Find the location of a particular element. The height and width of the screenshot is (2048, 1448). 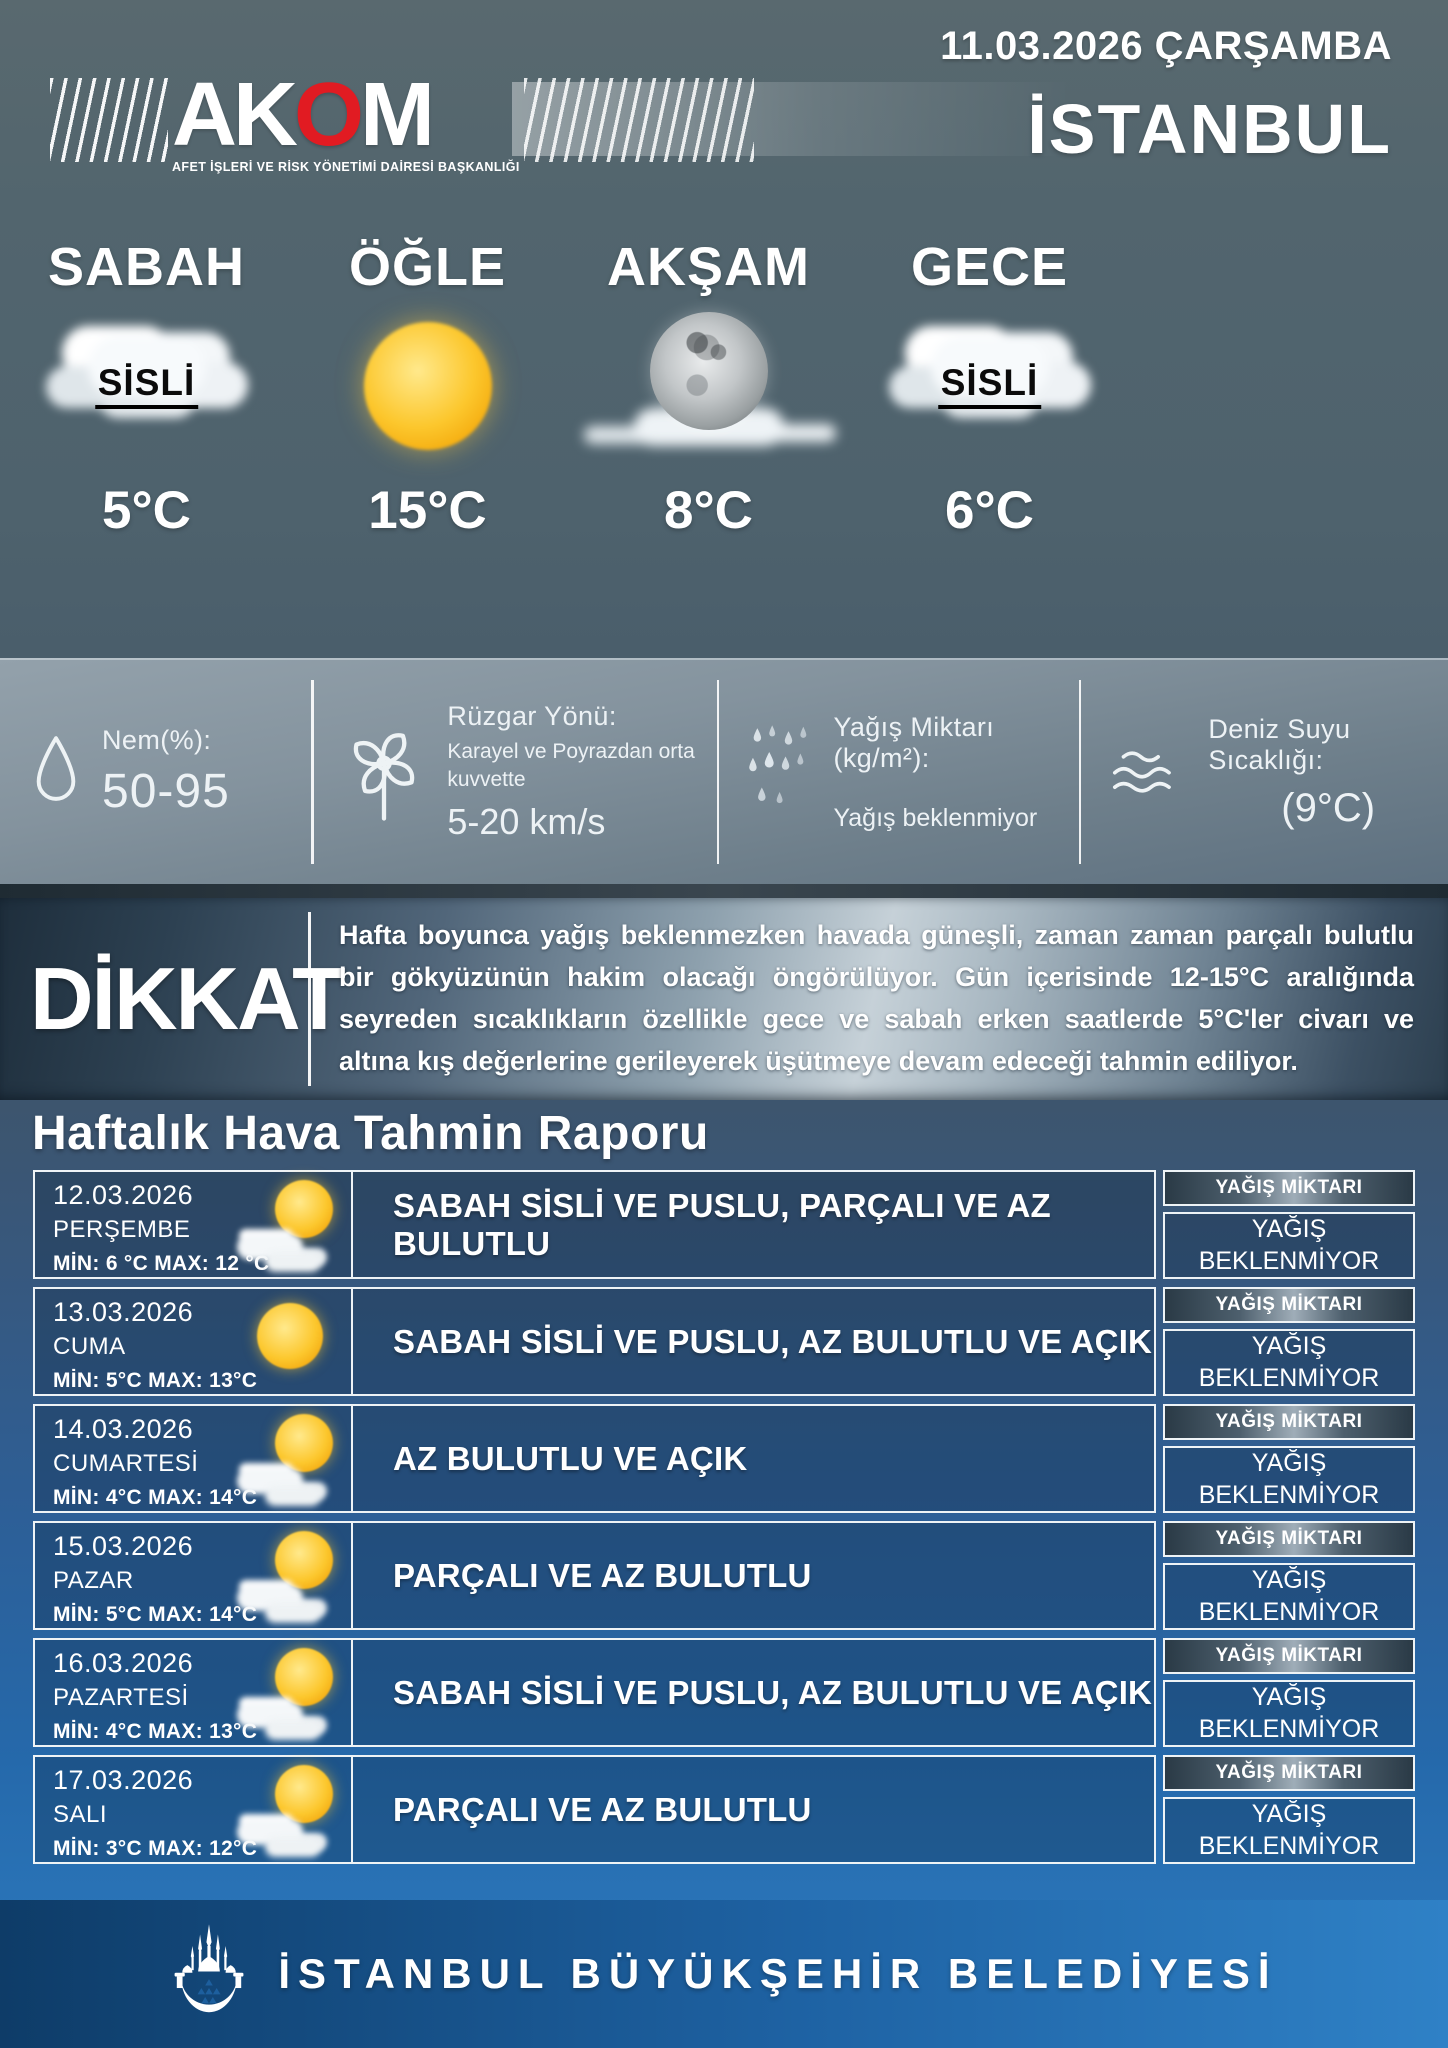

report-date: 11.03.2026 ÇARŞAMBA is located at coordinates (1166, 46).